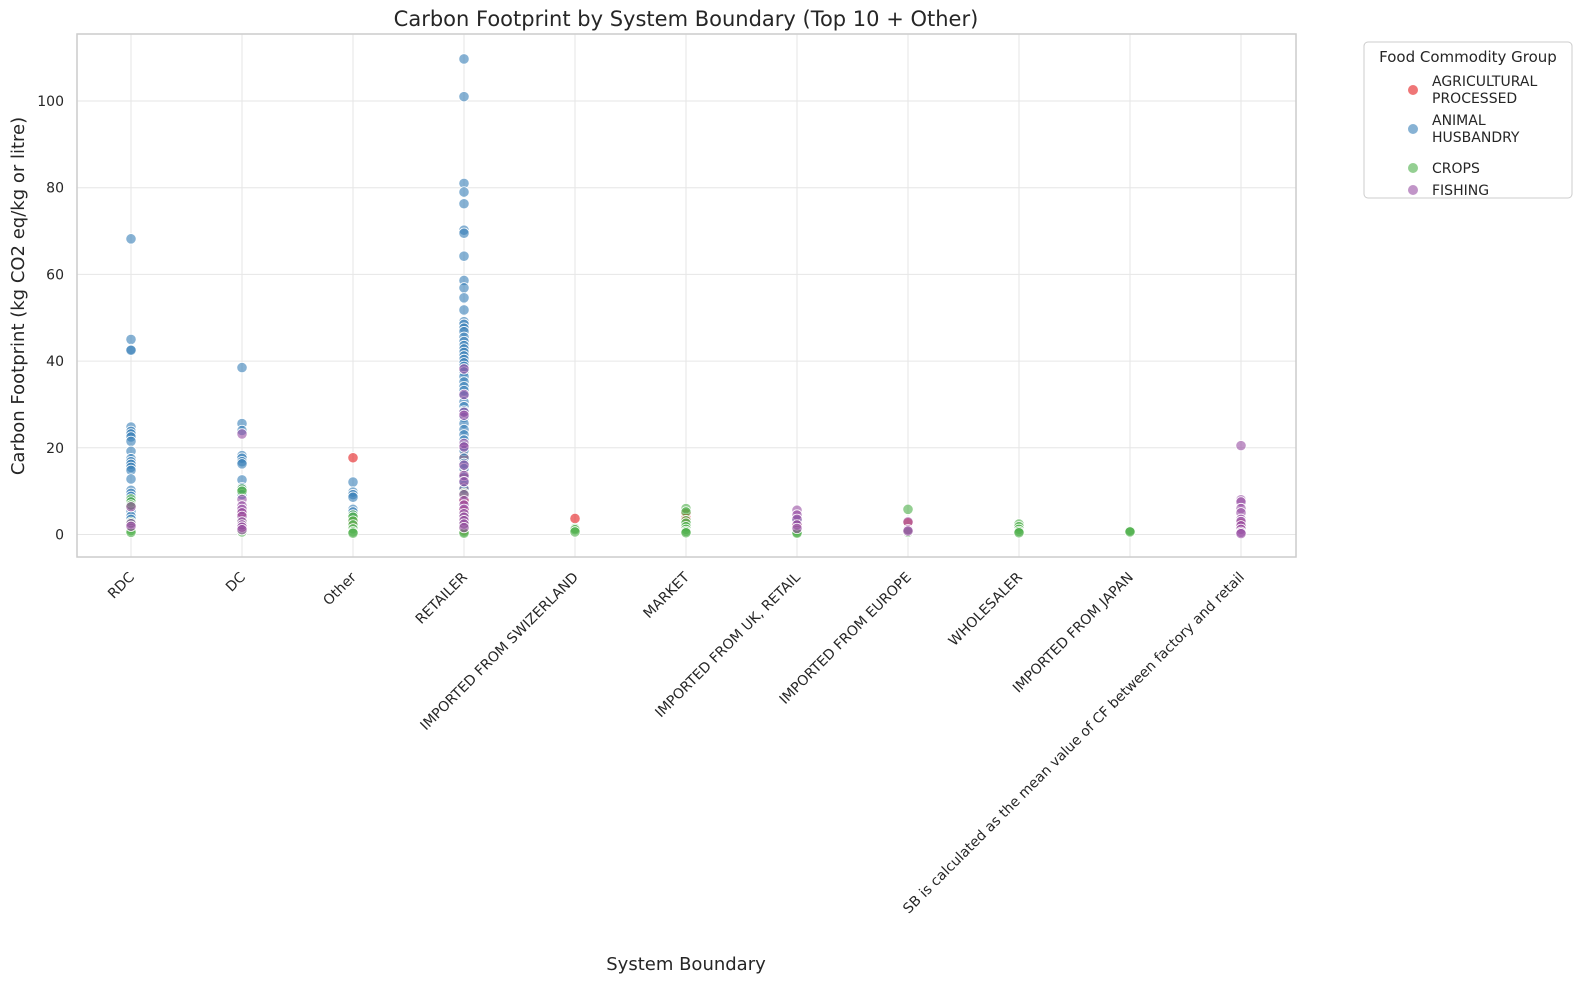  What do you see at coordinates (1460, 191) in the screenshot?
I see `legend-label: FISHING` at bounding box center [1460, 191].